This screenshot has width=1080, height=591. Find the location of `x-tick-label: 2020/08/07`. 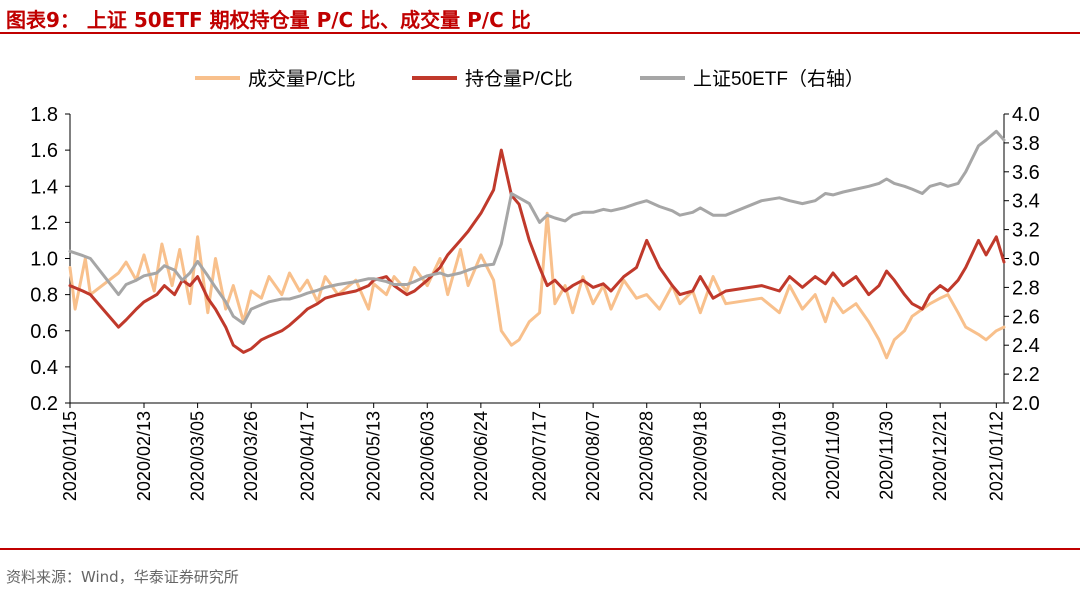

x-tick-label: 2020/08/07 is located at coordinates (593, 456).